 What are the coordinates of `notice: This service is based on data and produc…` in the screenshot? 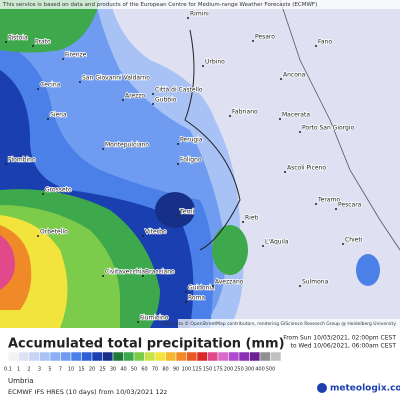 It's located at (159, 5).